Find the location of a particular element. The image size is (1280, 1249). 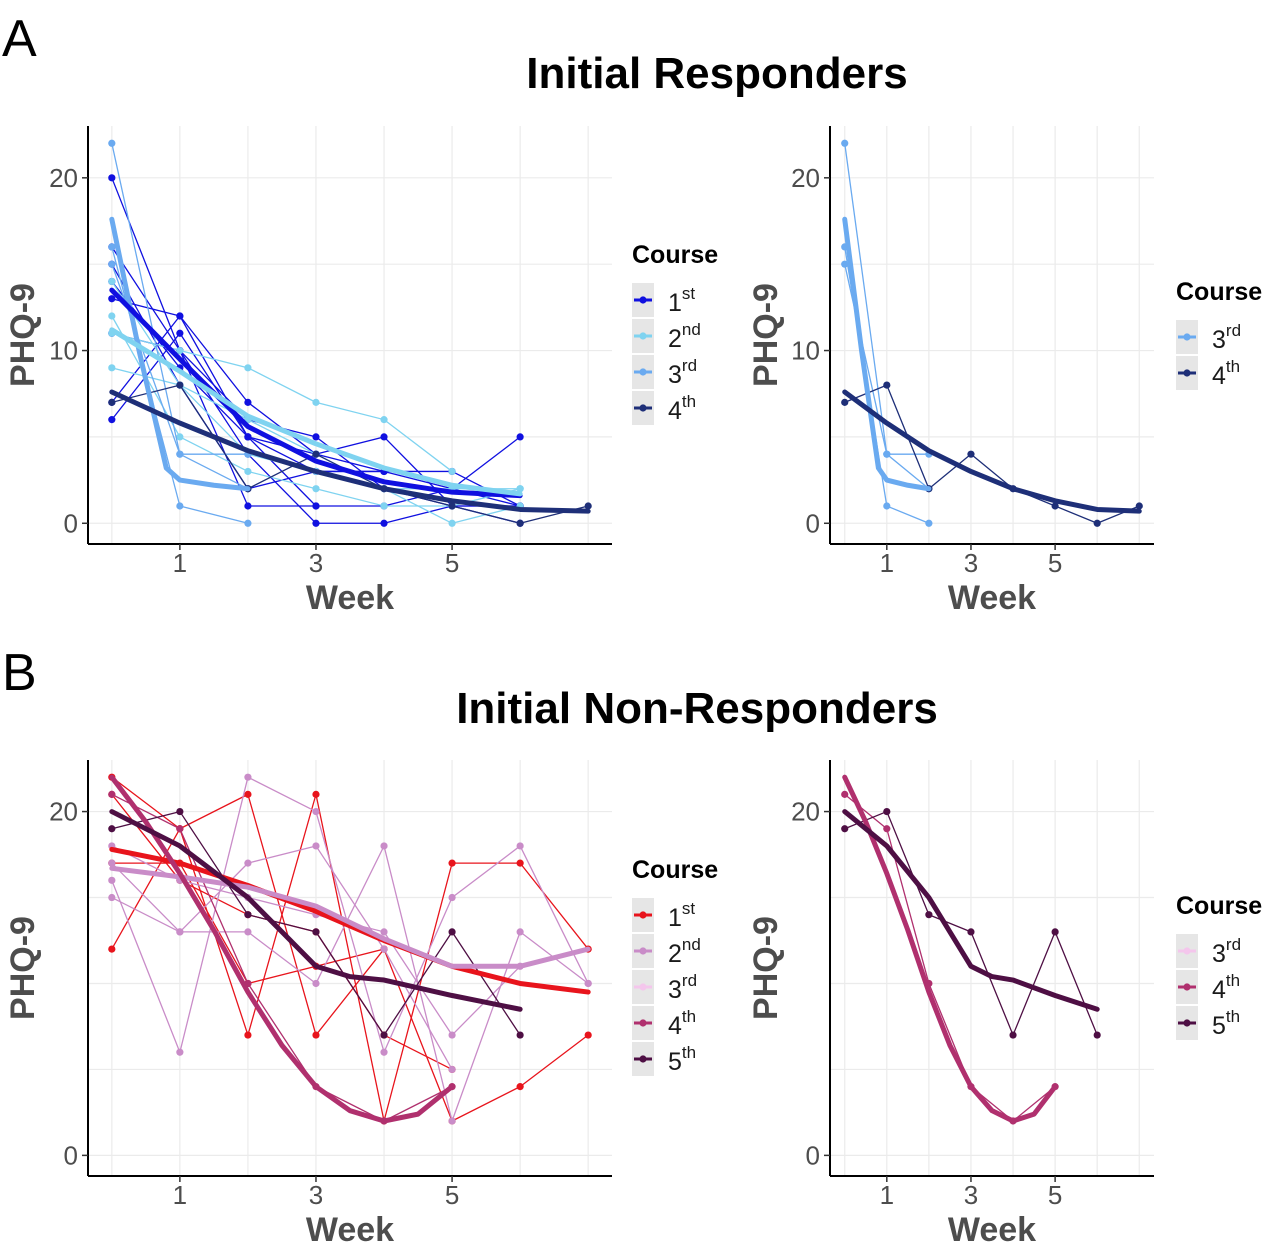

legend-title: Course is located at coordinates (1219, 906).